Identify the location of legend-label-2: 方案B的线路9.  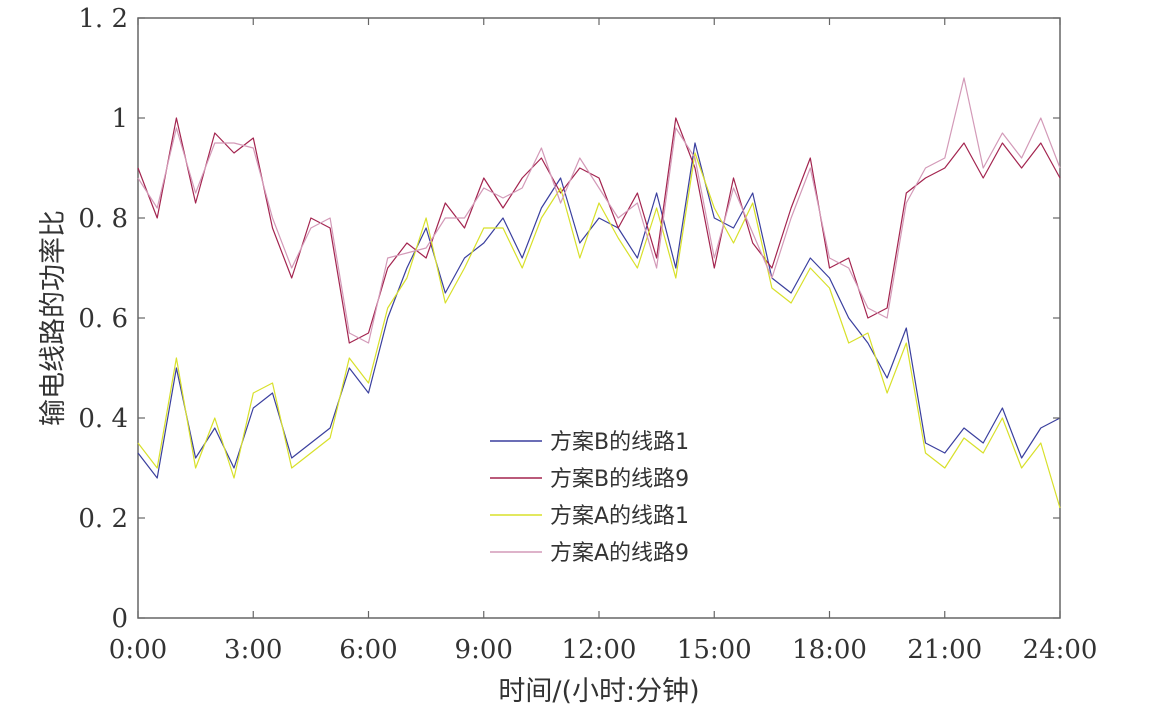
(619, 479).